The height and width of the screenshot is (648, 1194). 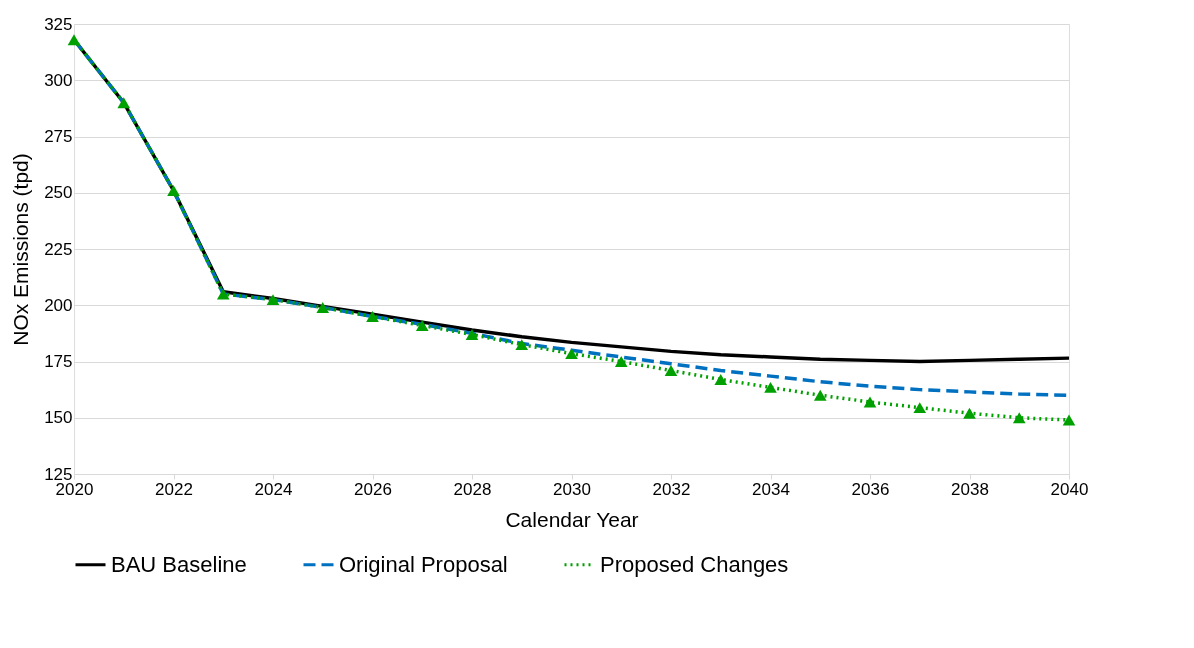 I want to click on x-tick-label: 2040, so click(x=1069, y=489).